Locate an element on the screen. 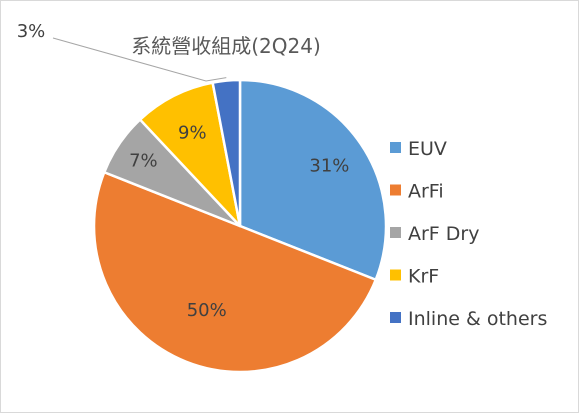 This screenshot has width=579, height=414. leader-line-inline-others is located at coordinates (139, 59).